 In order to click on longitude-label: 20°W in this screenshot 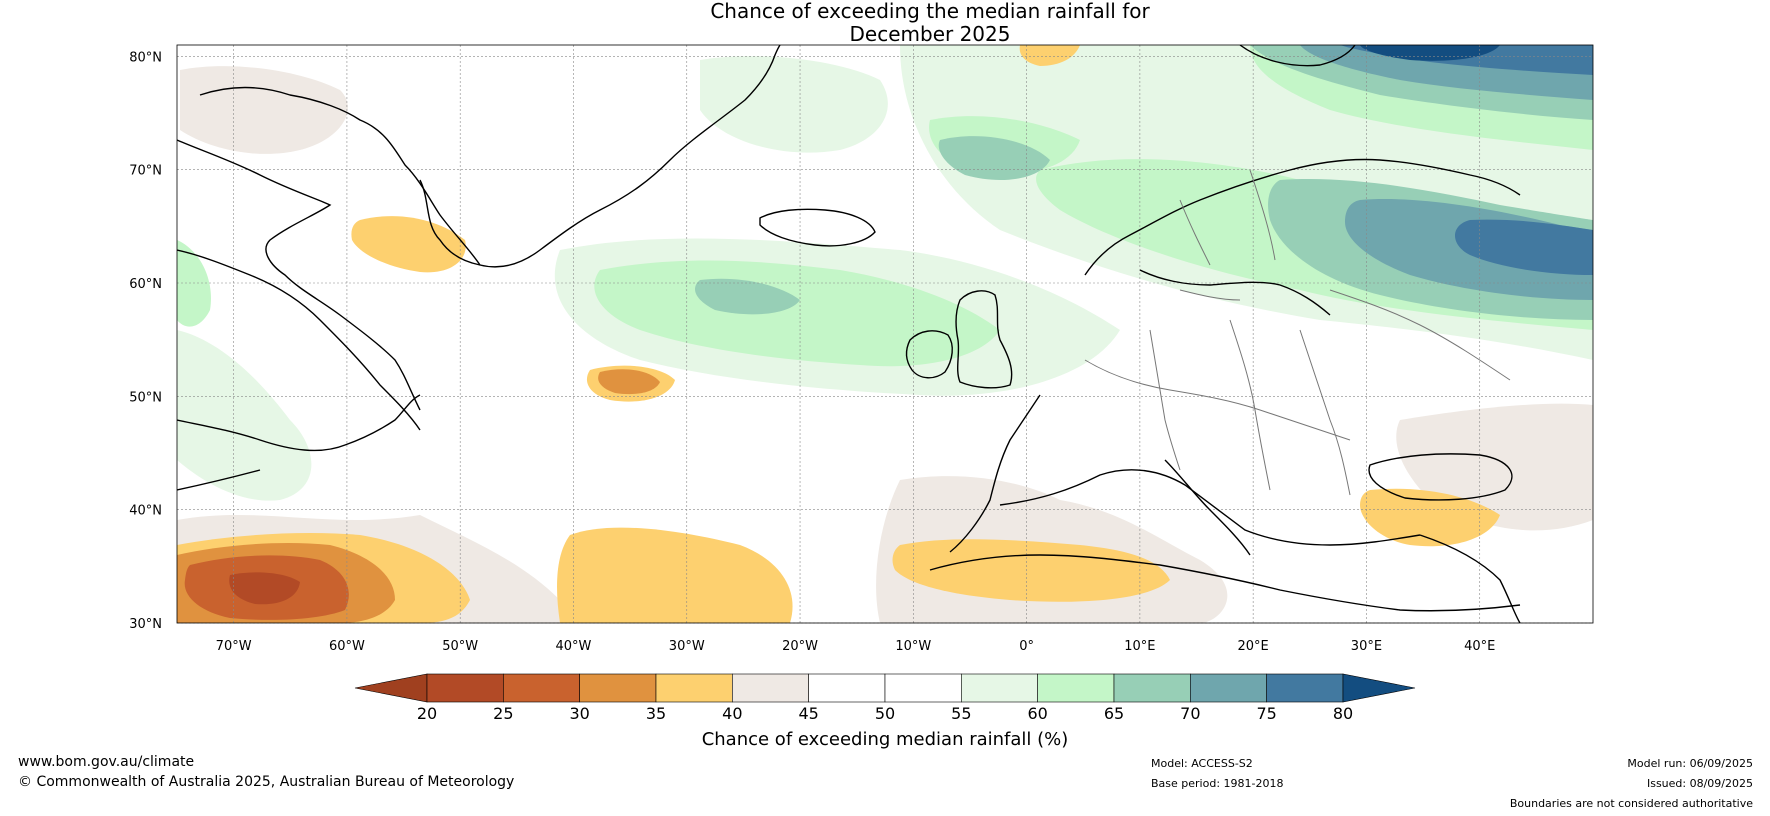, I will do `click(800, 646)`.